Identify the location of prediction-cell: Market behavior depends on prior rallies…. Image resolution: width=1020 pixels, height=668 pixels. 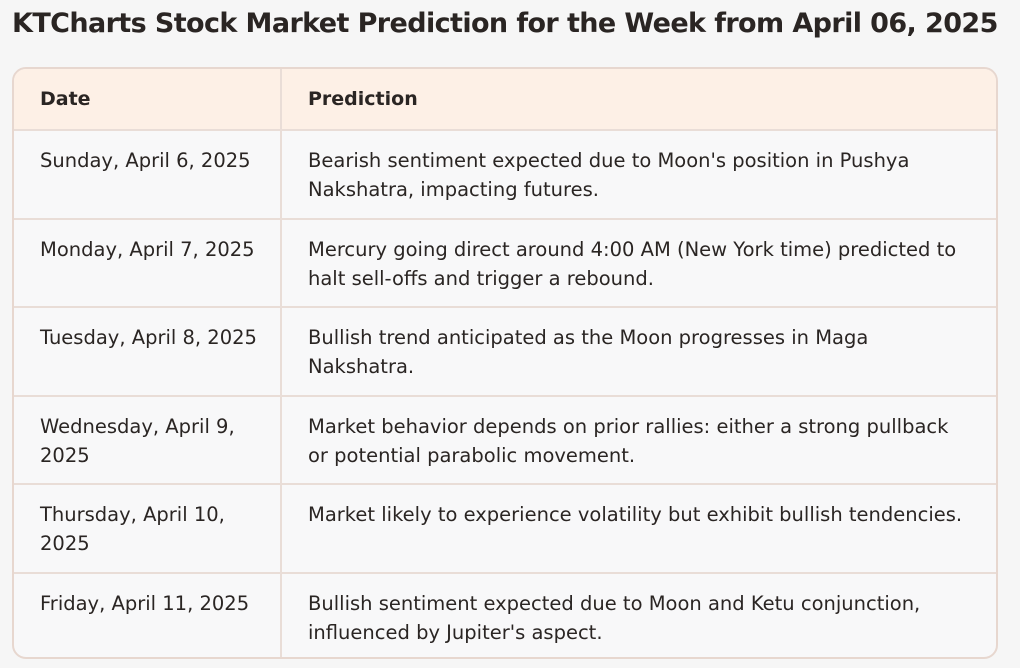
(638, 440).